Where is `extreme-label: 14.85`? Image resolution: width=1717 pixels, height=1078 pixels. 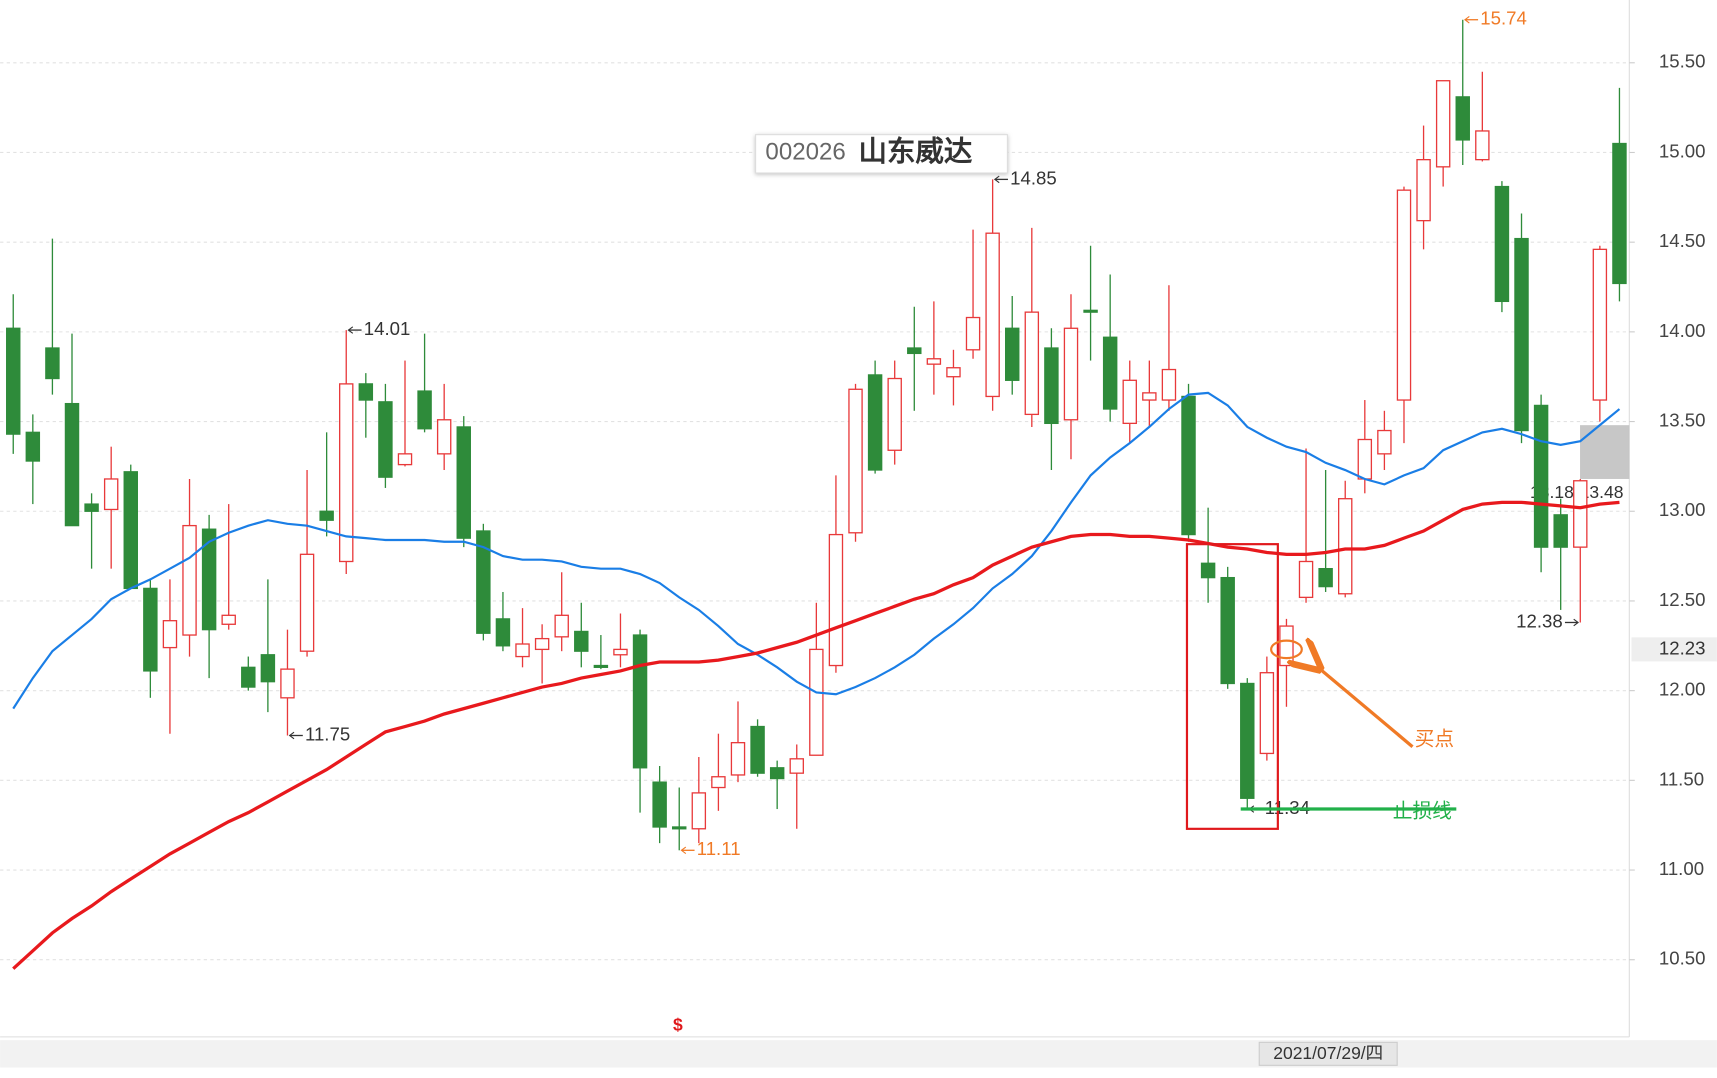
extreme-label: 14.85 is located at coordinates (1033, 177).